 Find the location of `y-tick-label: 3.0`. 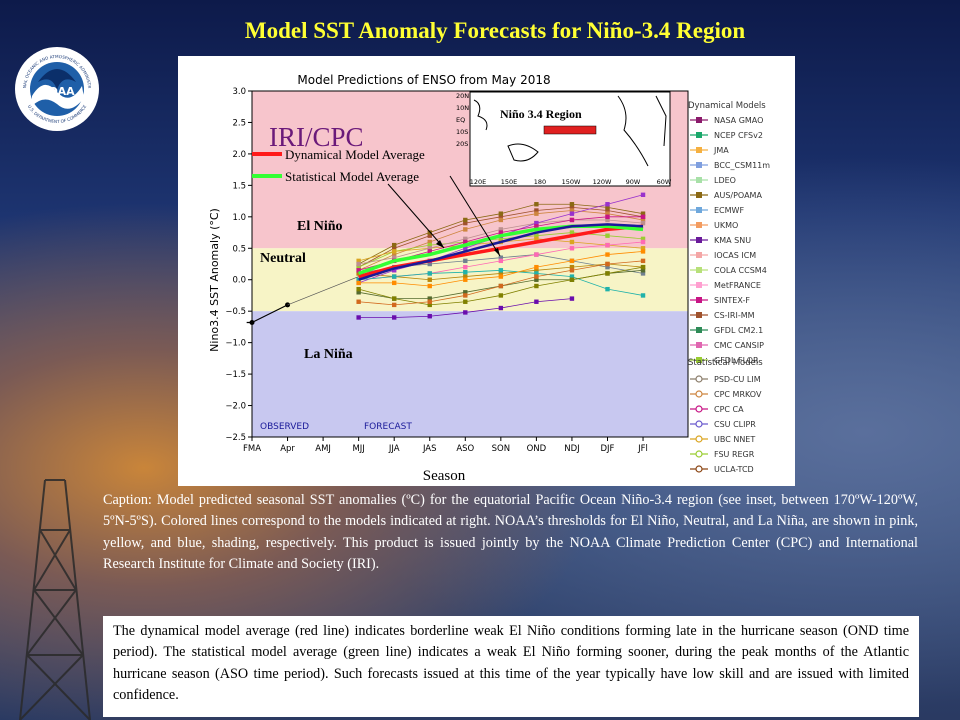

y-tick-label: 3.0 is located at coordinates (239, 92).